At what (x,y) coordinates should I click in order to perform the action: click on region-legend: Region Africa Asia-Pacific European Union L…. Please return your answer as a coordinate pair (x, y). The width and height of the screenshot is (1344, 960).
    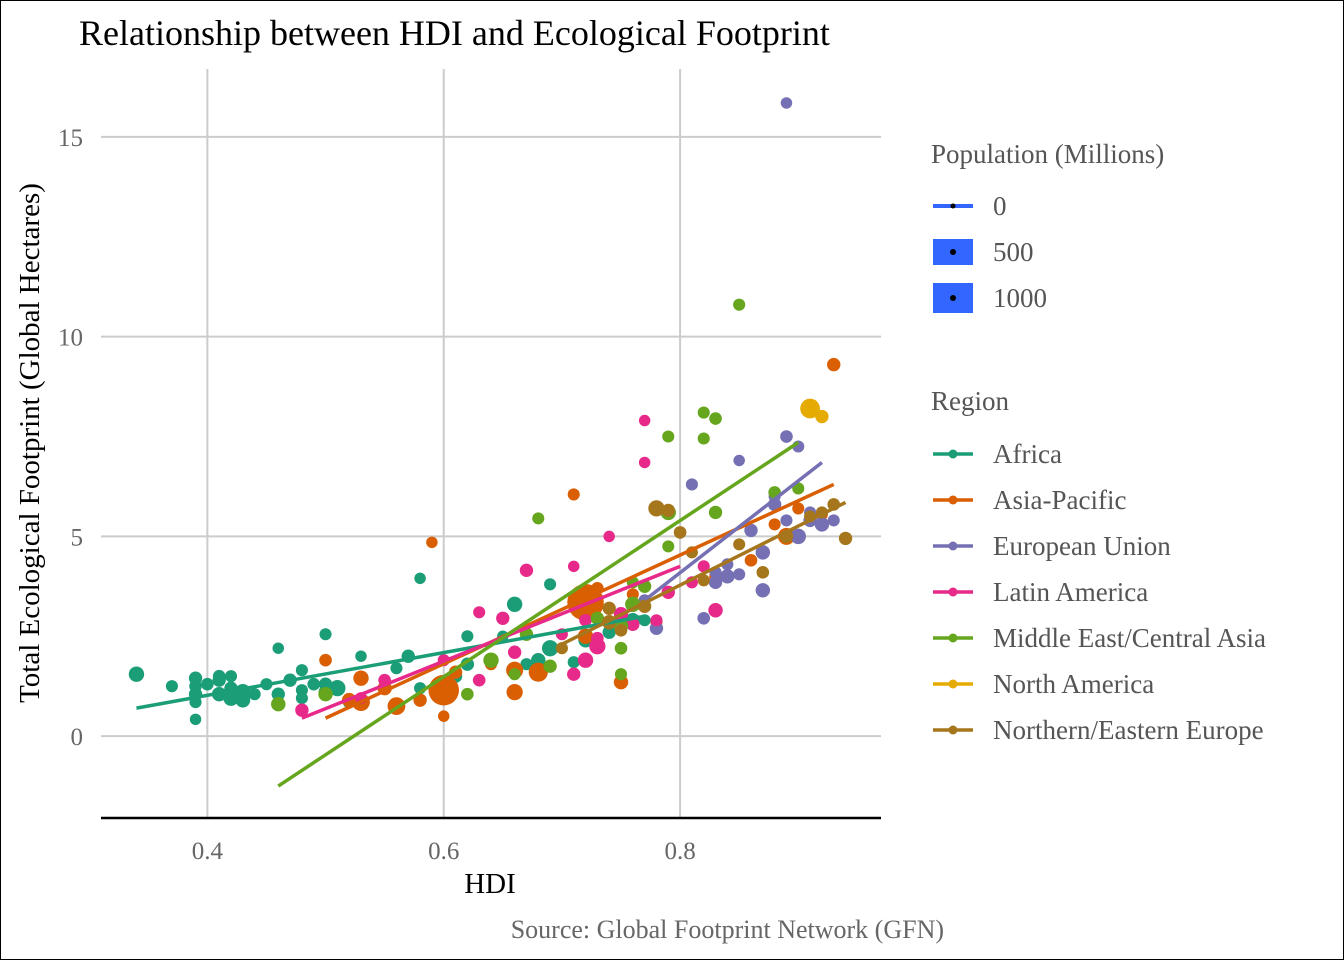
    Looking at the image, I should click on (1098, 565).